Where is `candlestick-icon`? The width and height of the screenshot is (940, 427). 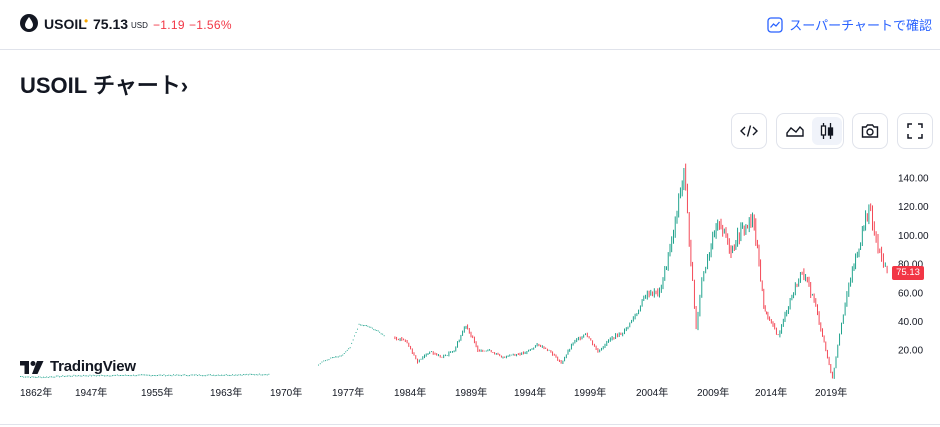 candlestick-icon is located at coordinates (827, 131).